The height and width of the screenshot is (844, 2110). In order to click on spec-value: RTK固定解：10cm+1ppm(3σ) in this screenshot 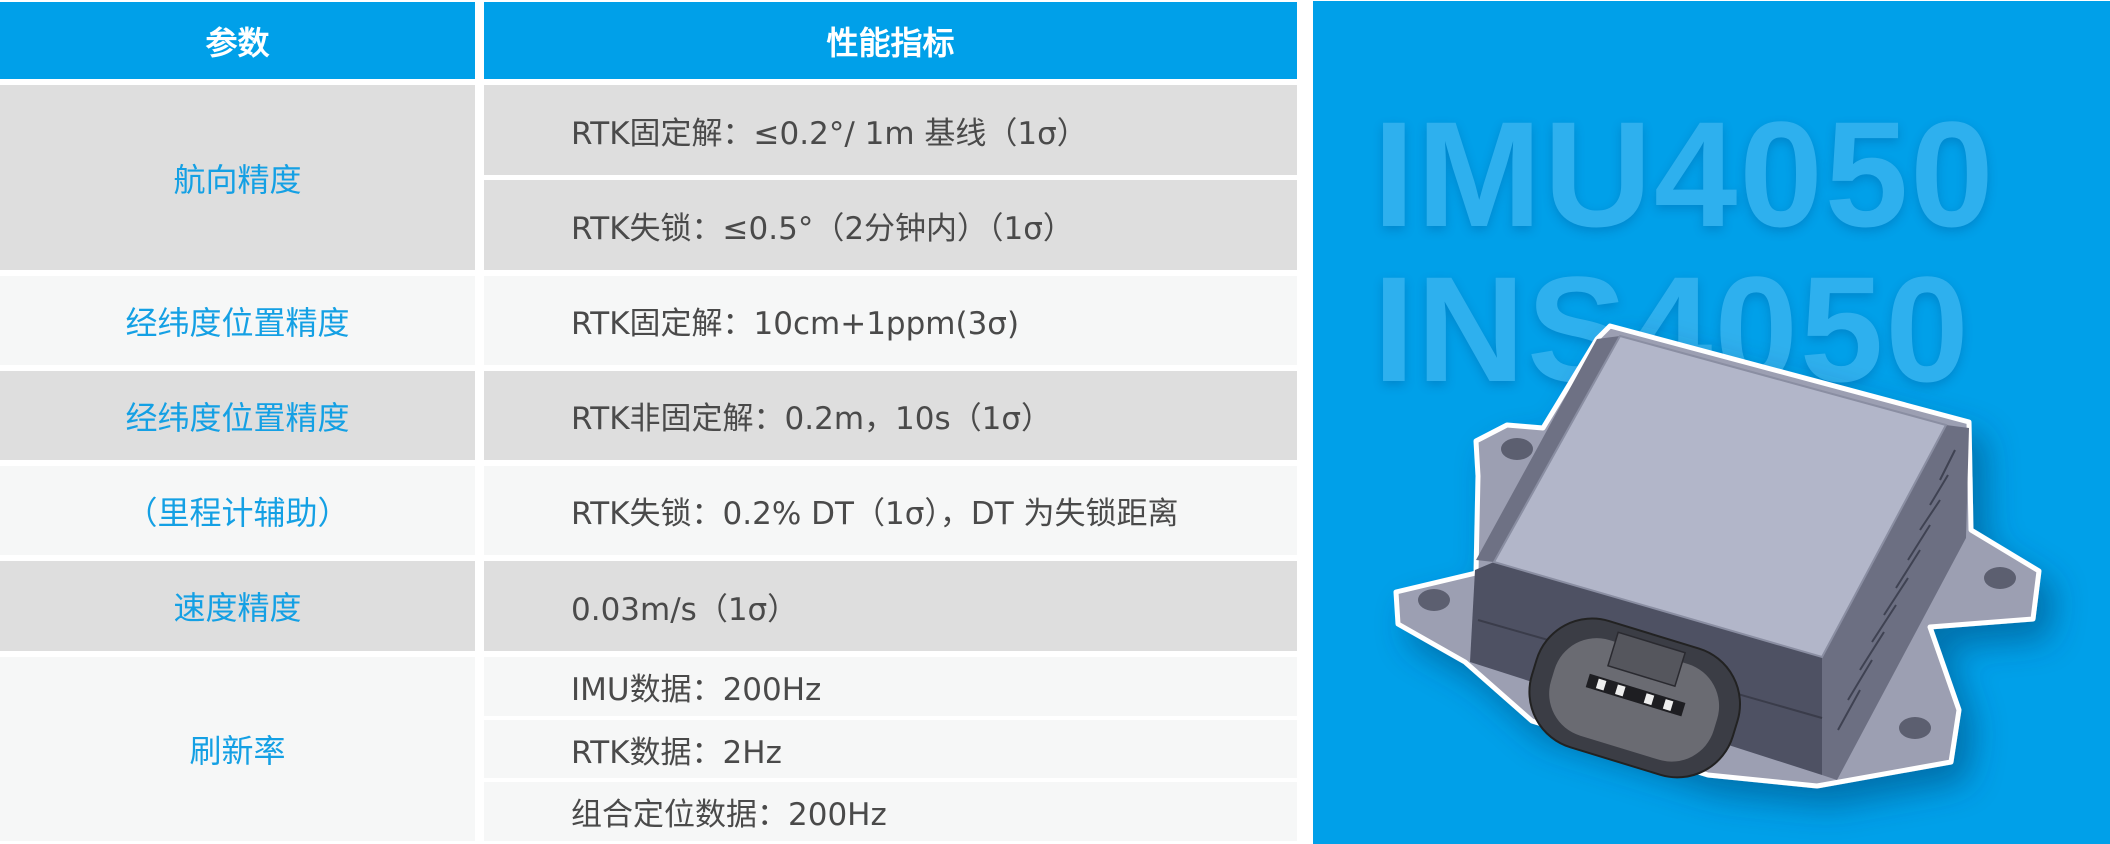, I will do `click(890, 320)`.